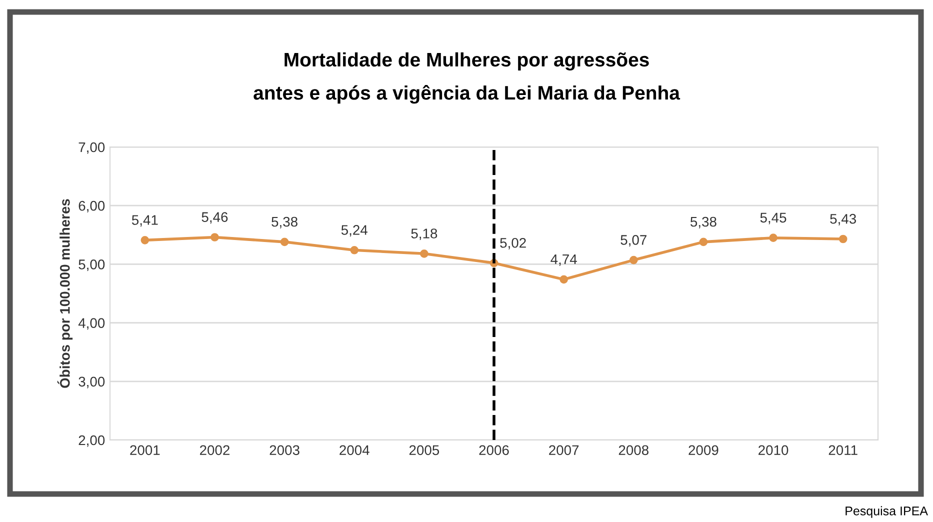  What do you see at coordinates (91, 266) in the screenshot?
I see `y-tick-label: 5,00` at bounding box center [91, 266].